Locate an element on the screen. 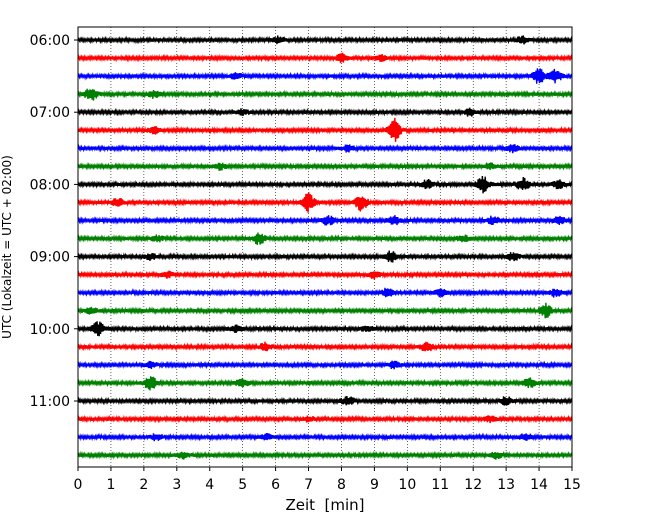 The image size is (650, 520). y-tick-label: 11:00 is located at coordinates (50, 402).